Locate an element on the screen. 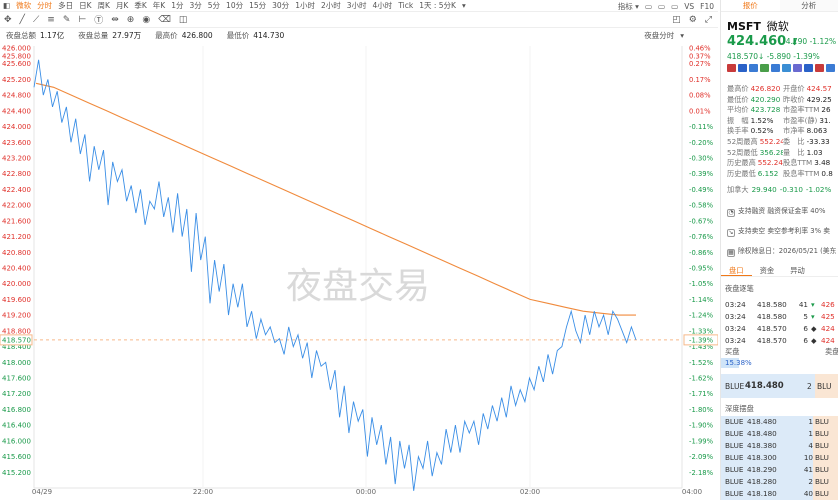 The height and width of the screenshot is (502, 838). ruler-icon: ⊢ is located at coordinates (82, 20).